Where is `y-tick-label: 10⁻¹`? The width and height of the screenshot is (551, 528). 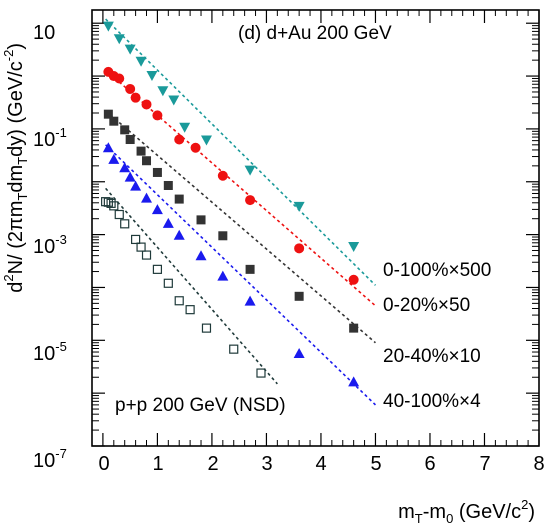
y-tick-label: 10⁻¹ is located at coordinates (50, 138).